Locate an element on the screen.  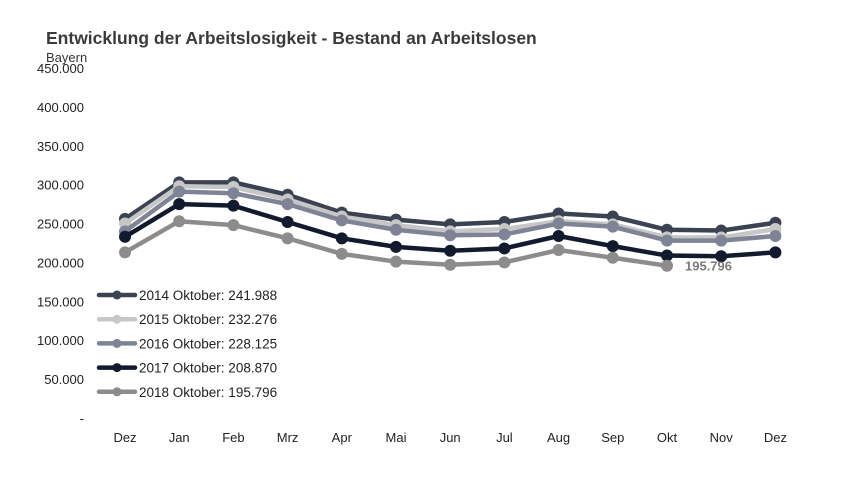
y-tick-label: 250.000 is located at coordinates (60, 224).